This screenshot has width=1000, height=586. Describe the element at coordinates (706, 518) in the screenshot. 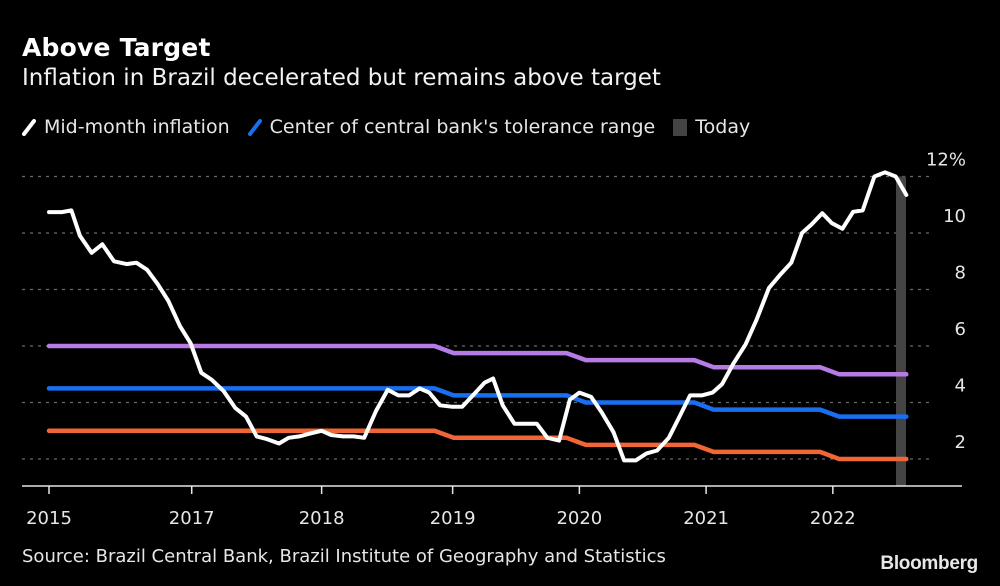

I see `x-tick-label: 2021` at that location.